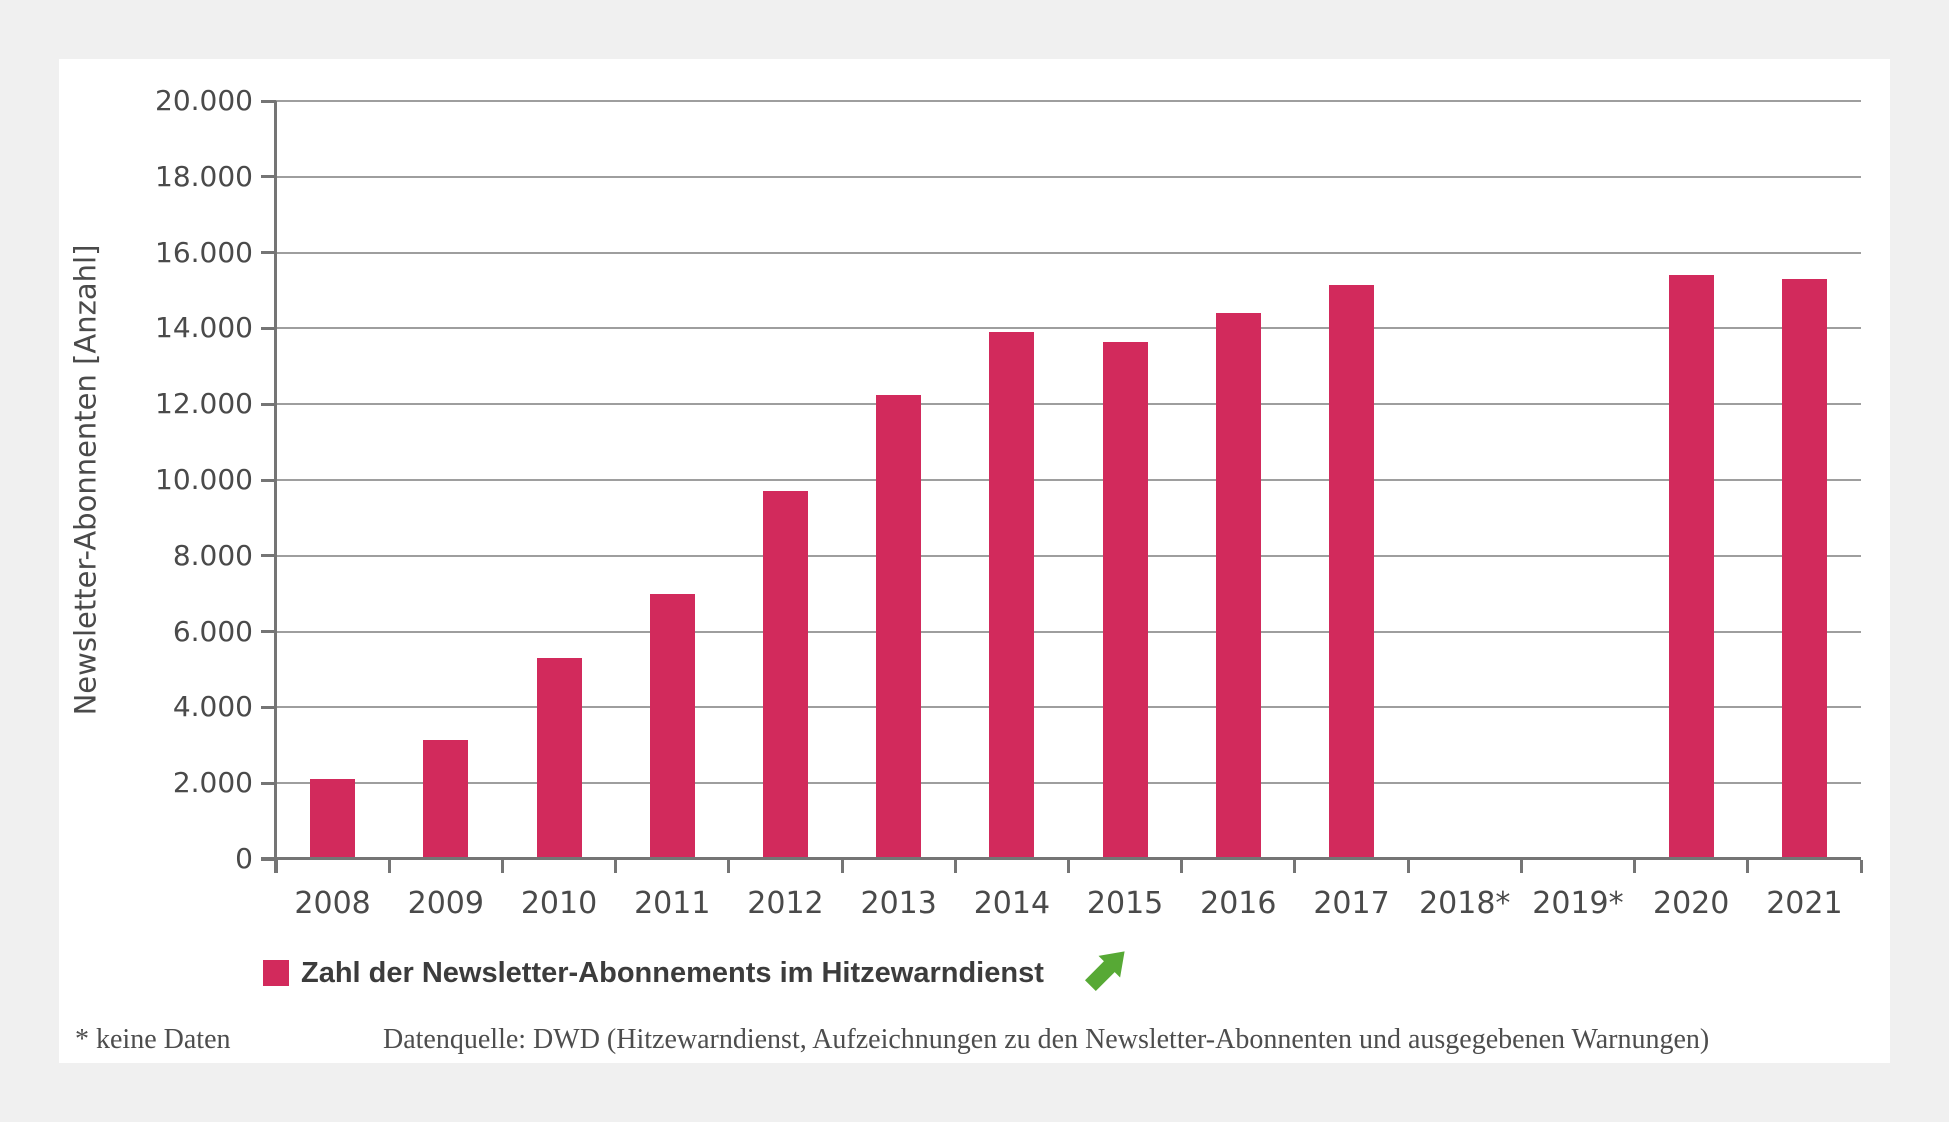 The image size is (1949, 1122). I want to click on bar-2020, so click(1691, 567).